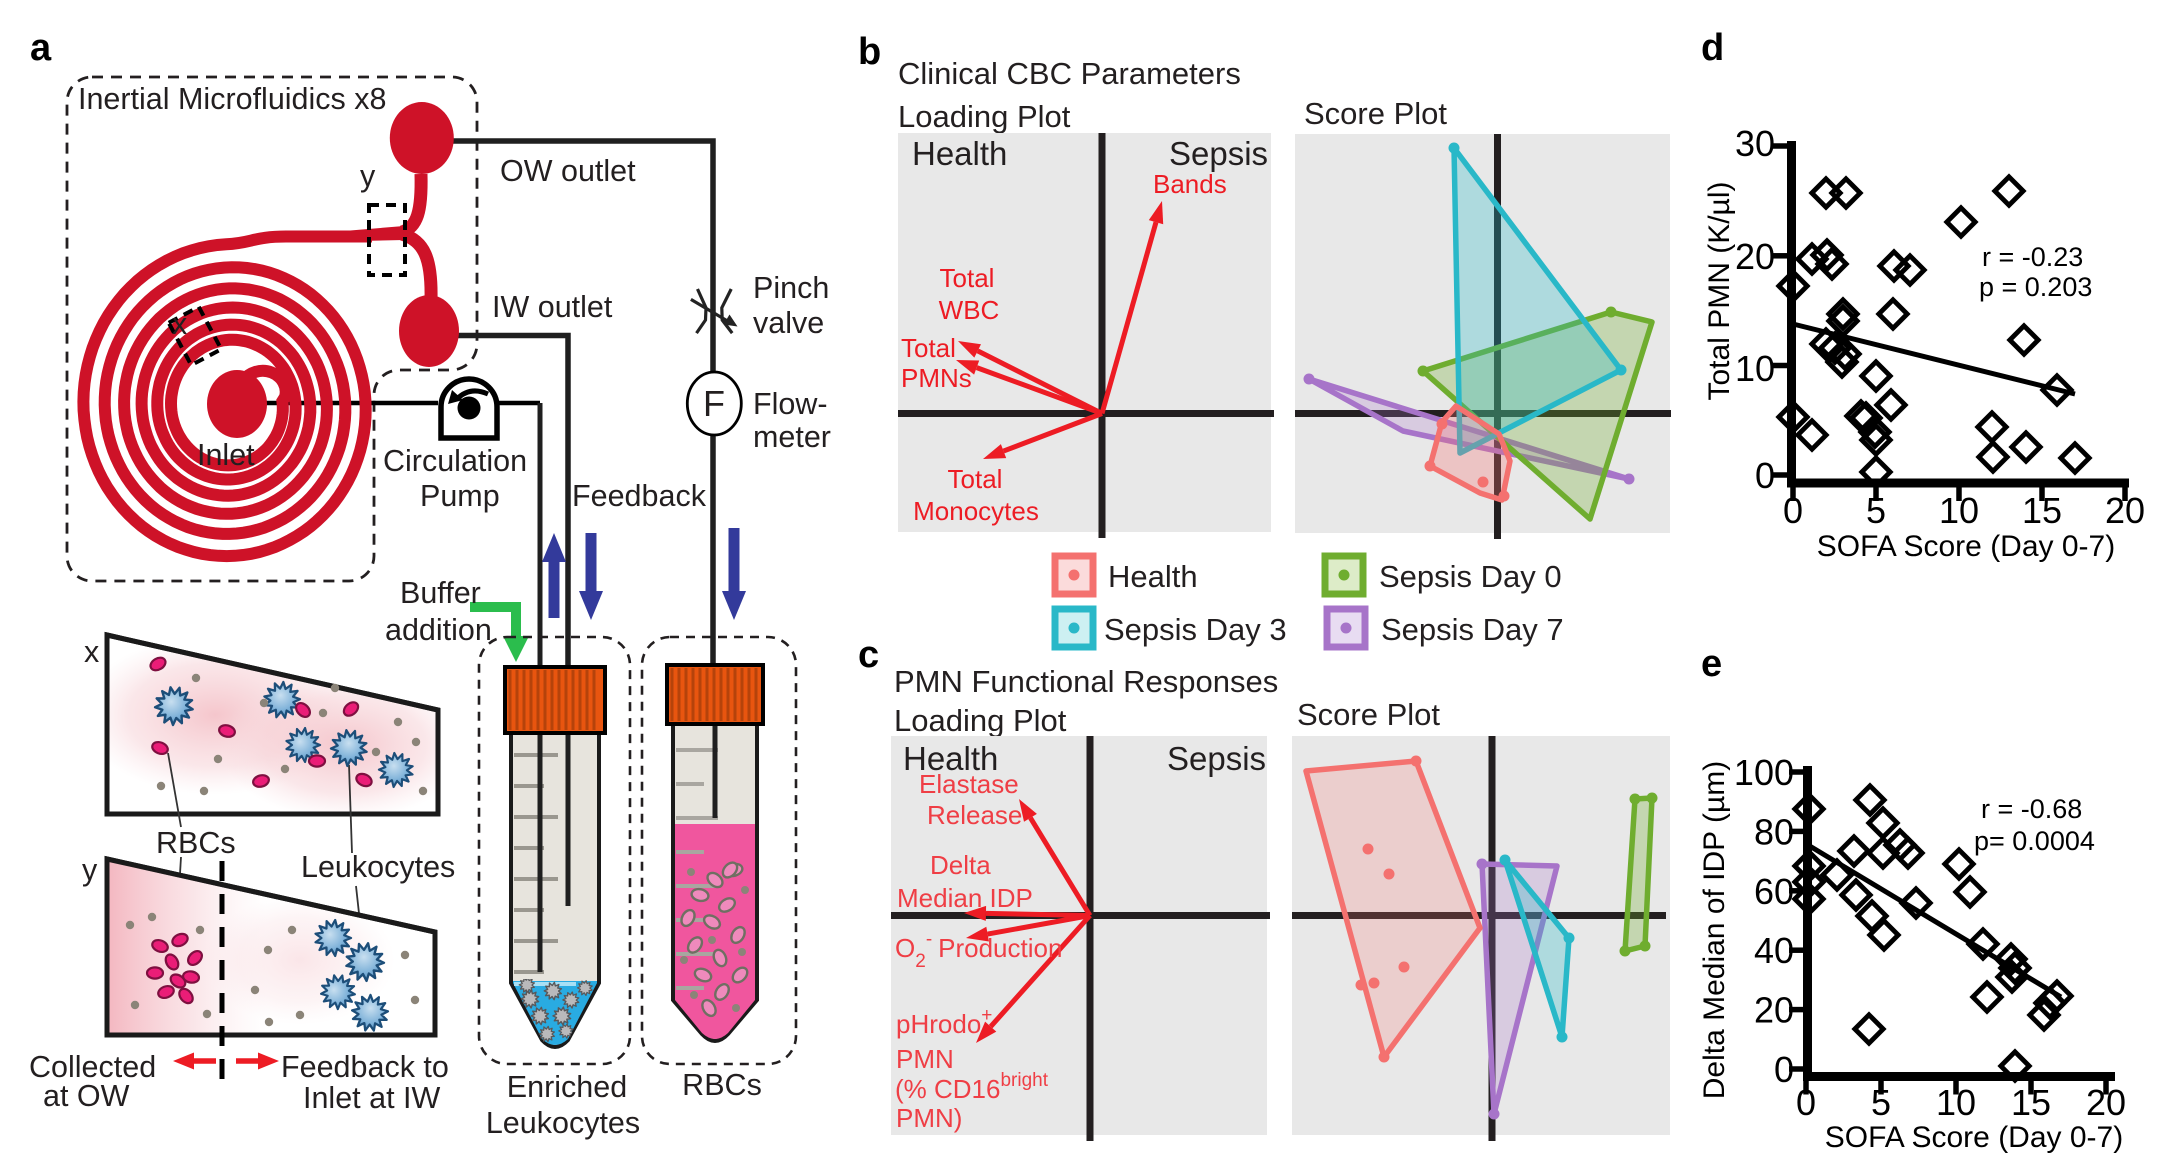 Image resolution: width=2160 pixels, height=1174 pixels. What do you see at coordinates (226, 455) in the screenshot?
I see `svg-text: Inlet` at bounding box center [226, 455].